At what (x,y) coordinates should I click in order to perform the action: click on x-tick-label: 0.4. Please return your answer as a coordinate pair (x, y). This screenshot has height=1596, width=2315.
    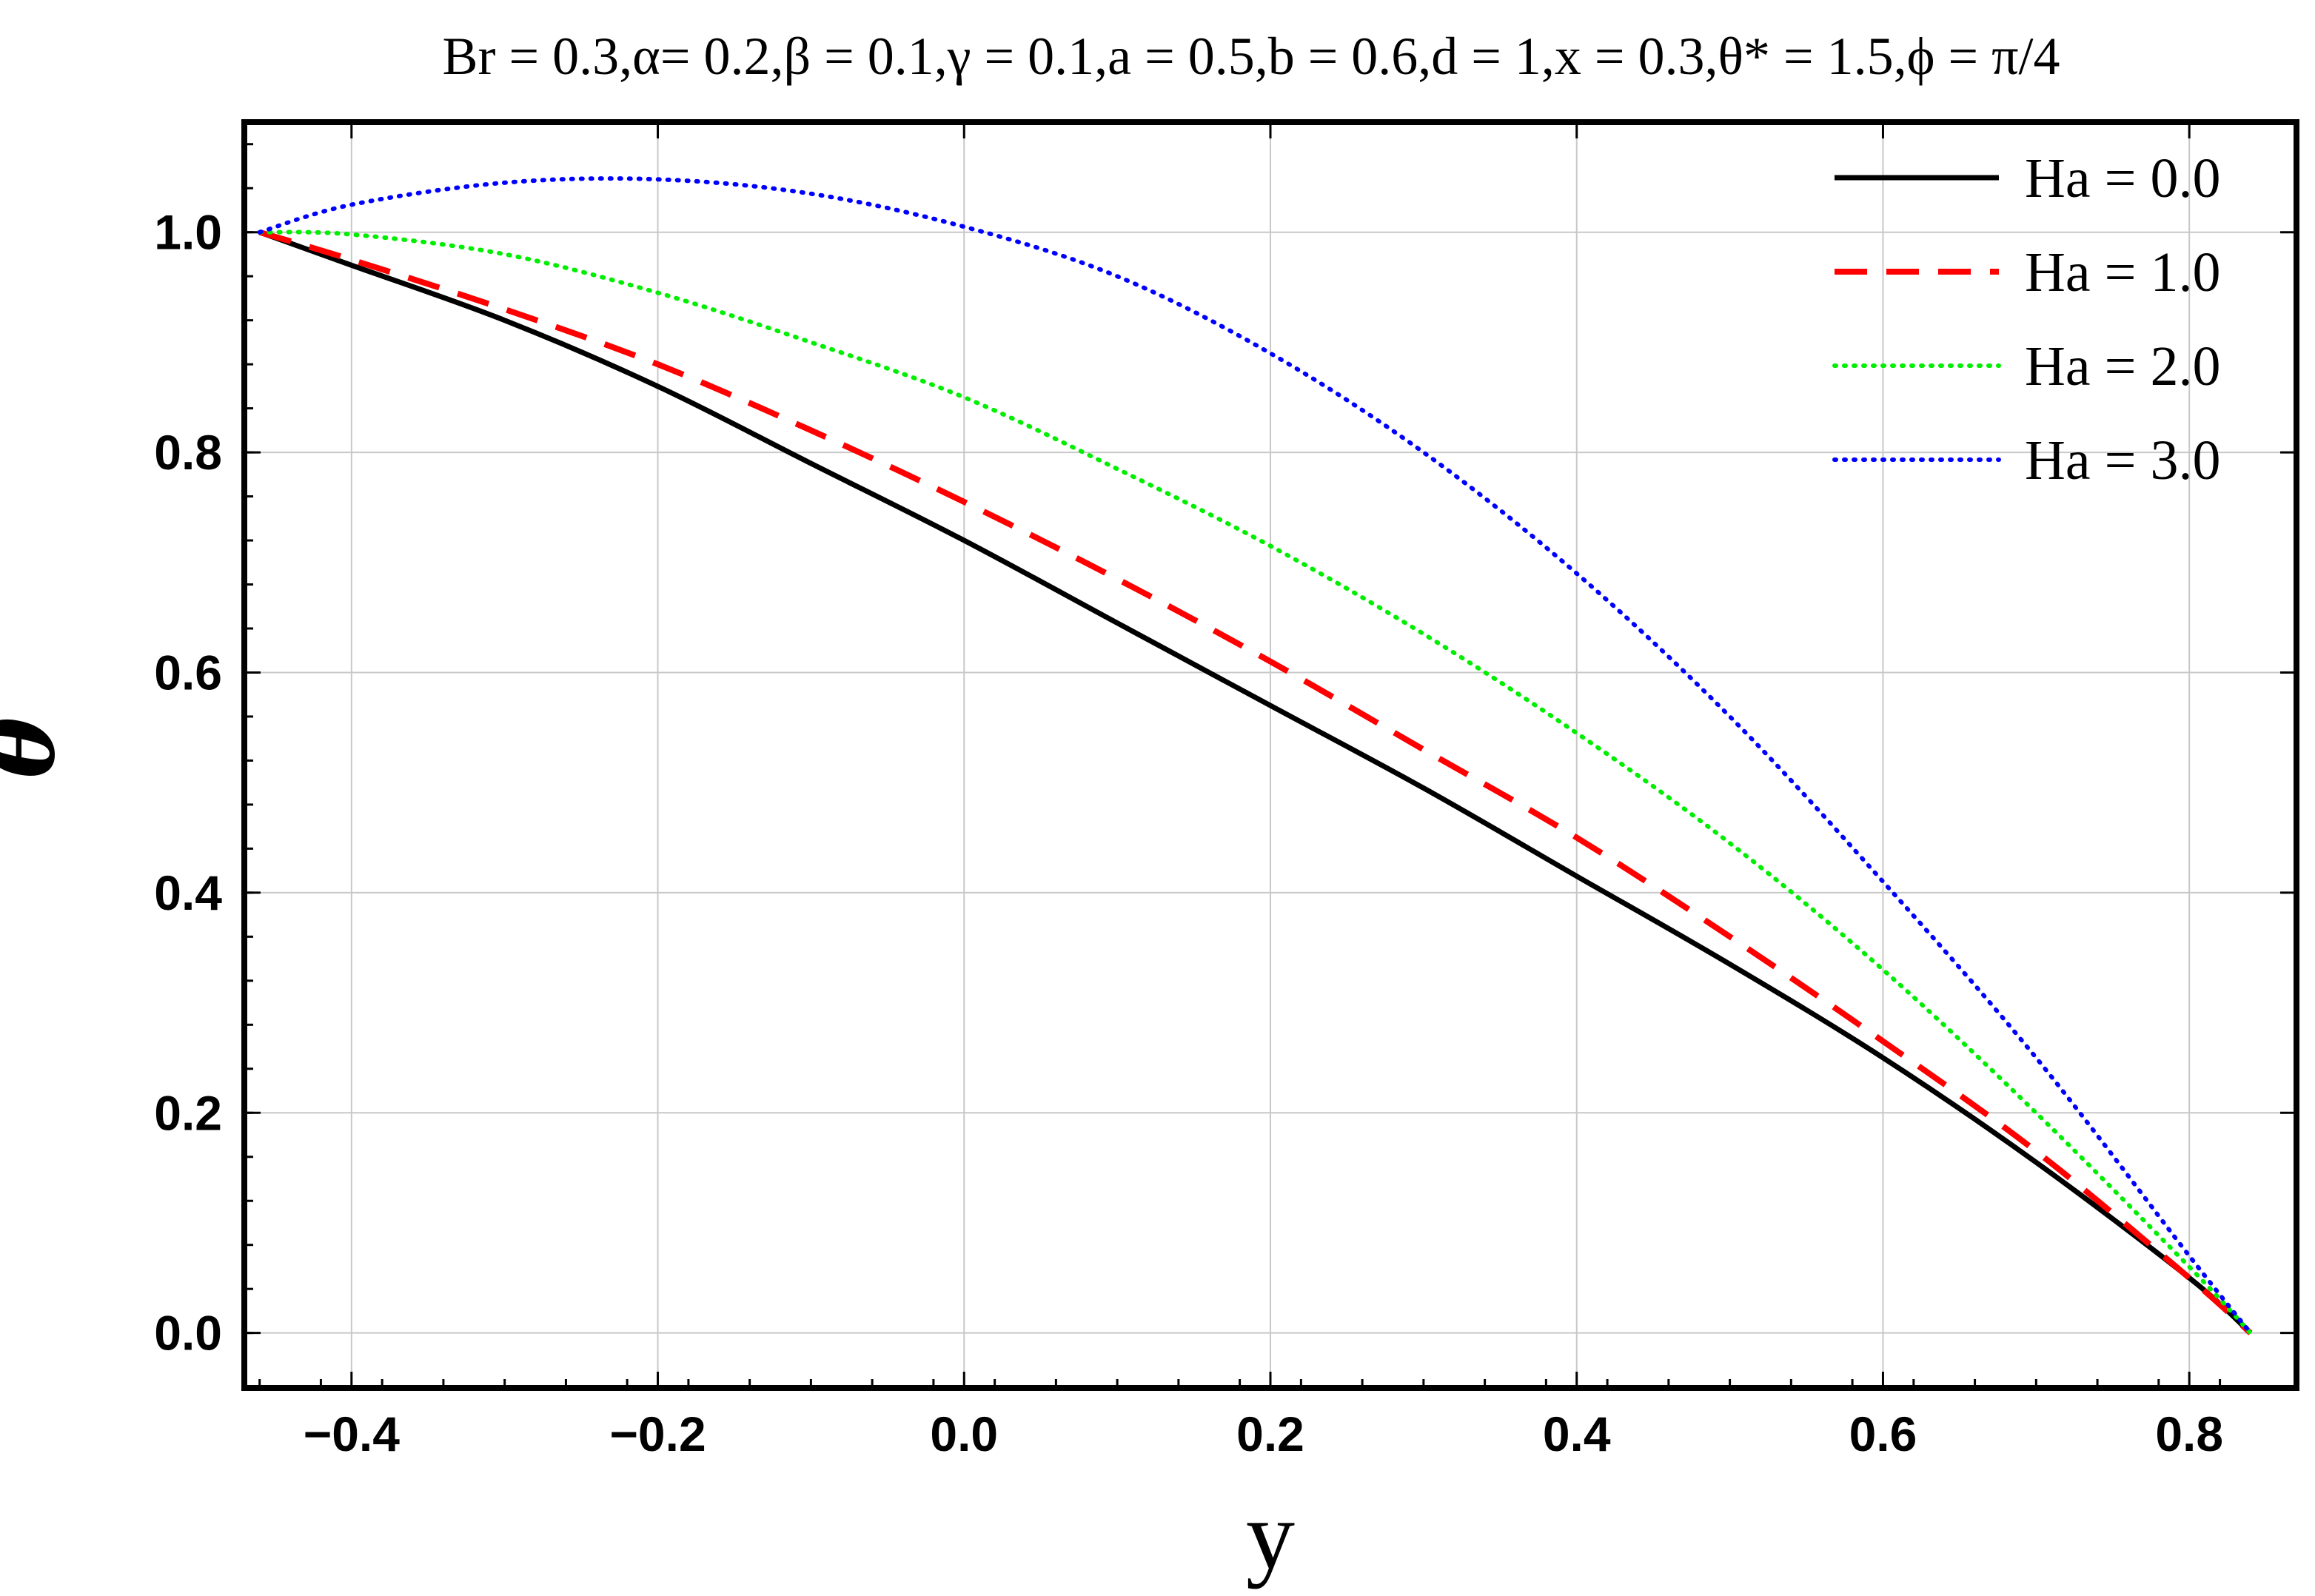
    Looking at the image, I should click on (1577, 1433).